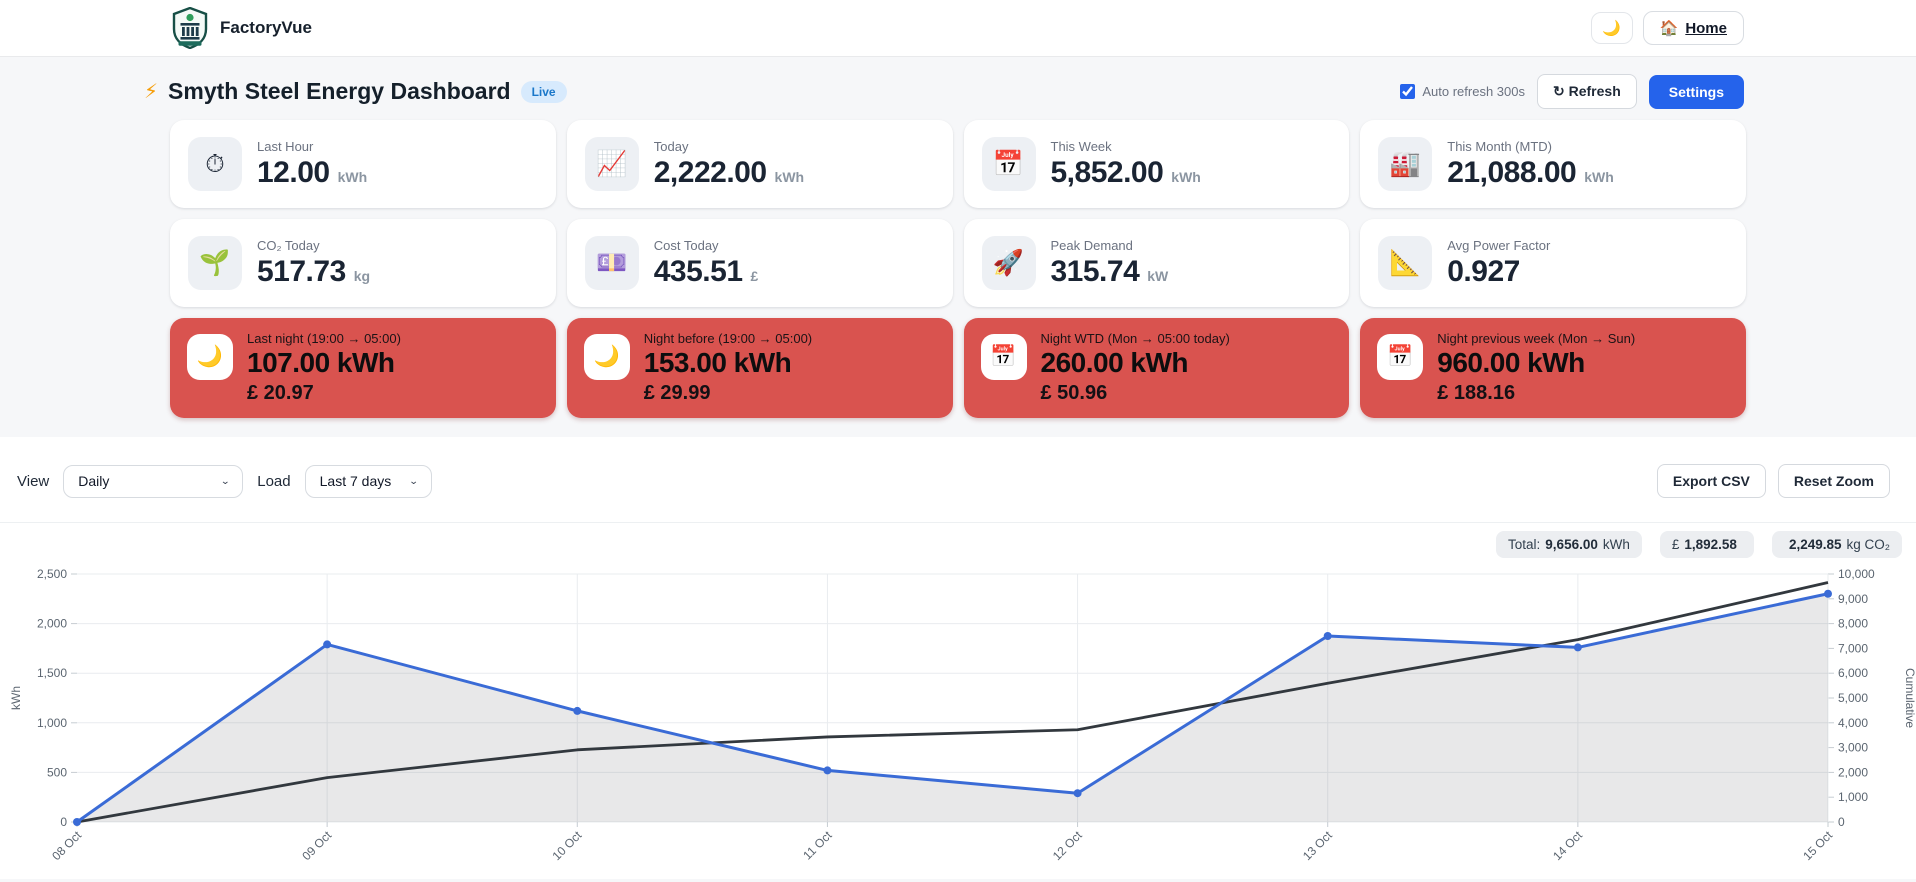 Image resolution: width=1916 pixels, height=882 pixels. What do you see at coordinates (1317, 845) in the screenshot?
I see `svg-text: 13 Oct` at bounding box center [1317, 845].